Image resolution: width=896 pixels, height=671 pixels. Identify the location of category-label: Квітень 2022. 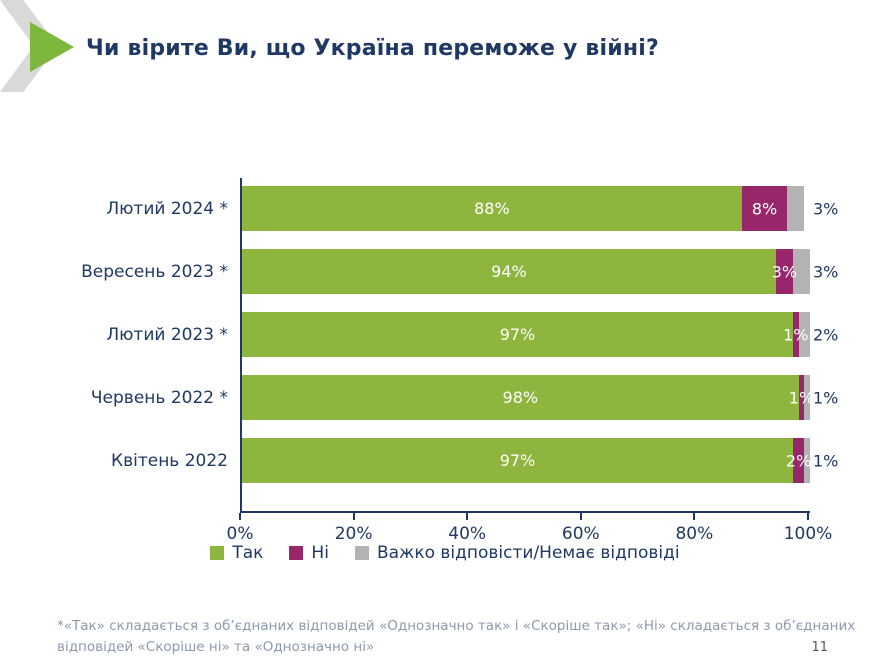
(169, 460).